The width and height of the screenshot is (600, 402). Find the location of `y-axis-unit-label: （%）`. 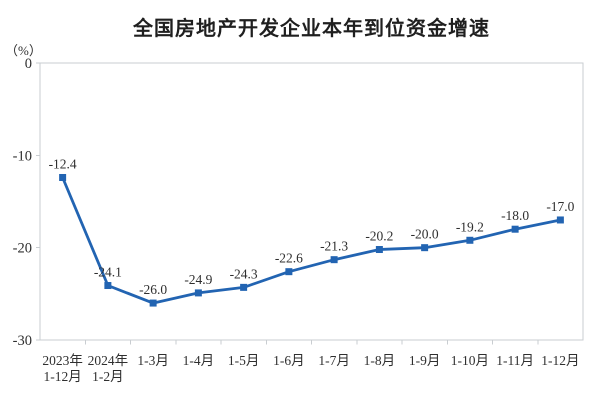

y-axis-unit-label: （%） is located at coordinates (23, 50).